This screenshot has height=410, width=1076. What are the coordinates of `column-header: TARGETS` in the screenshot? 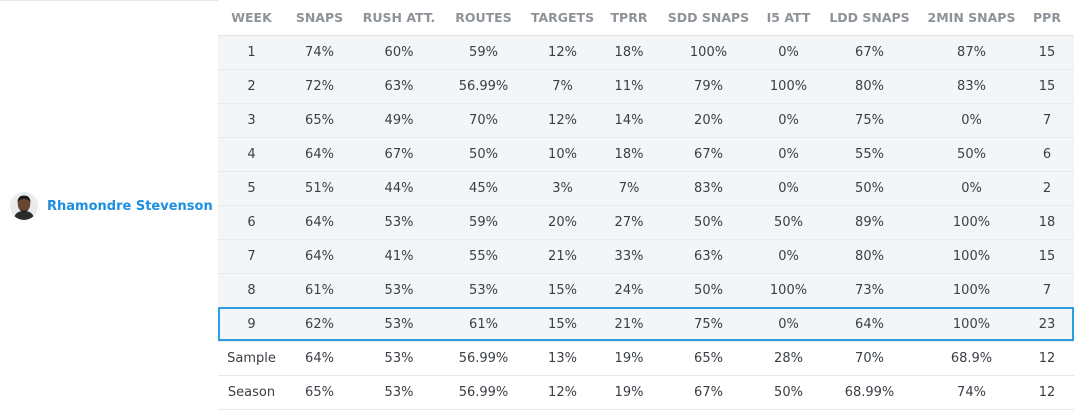 It's located at (562, 18).